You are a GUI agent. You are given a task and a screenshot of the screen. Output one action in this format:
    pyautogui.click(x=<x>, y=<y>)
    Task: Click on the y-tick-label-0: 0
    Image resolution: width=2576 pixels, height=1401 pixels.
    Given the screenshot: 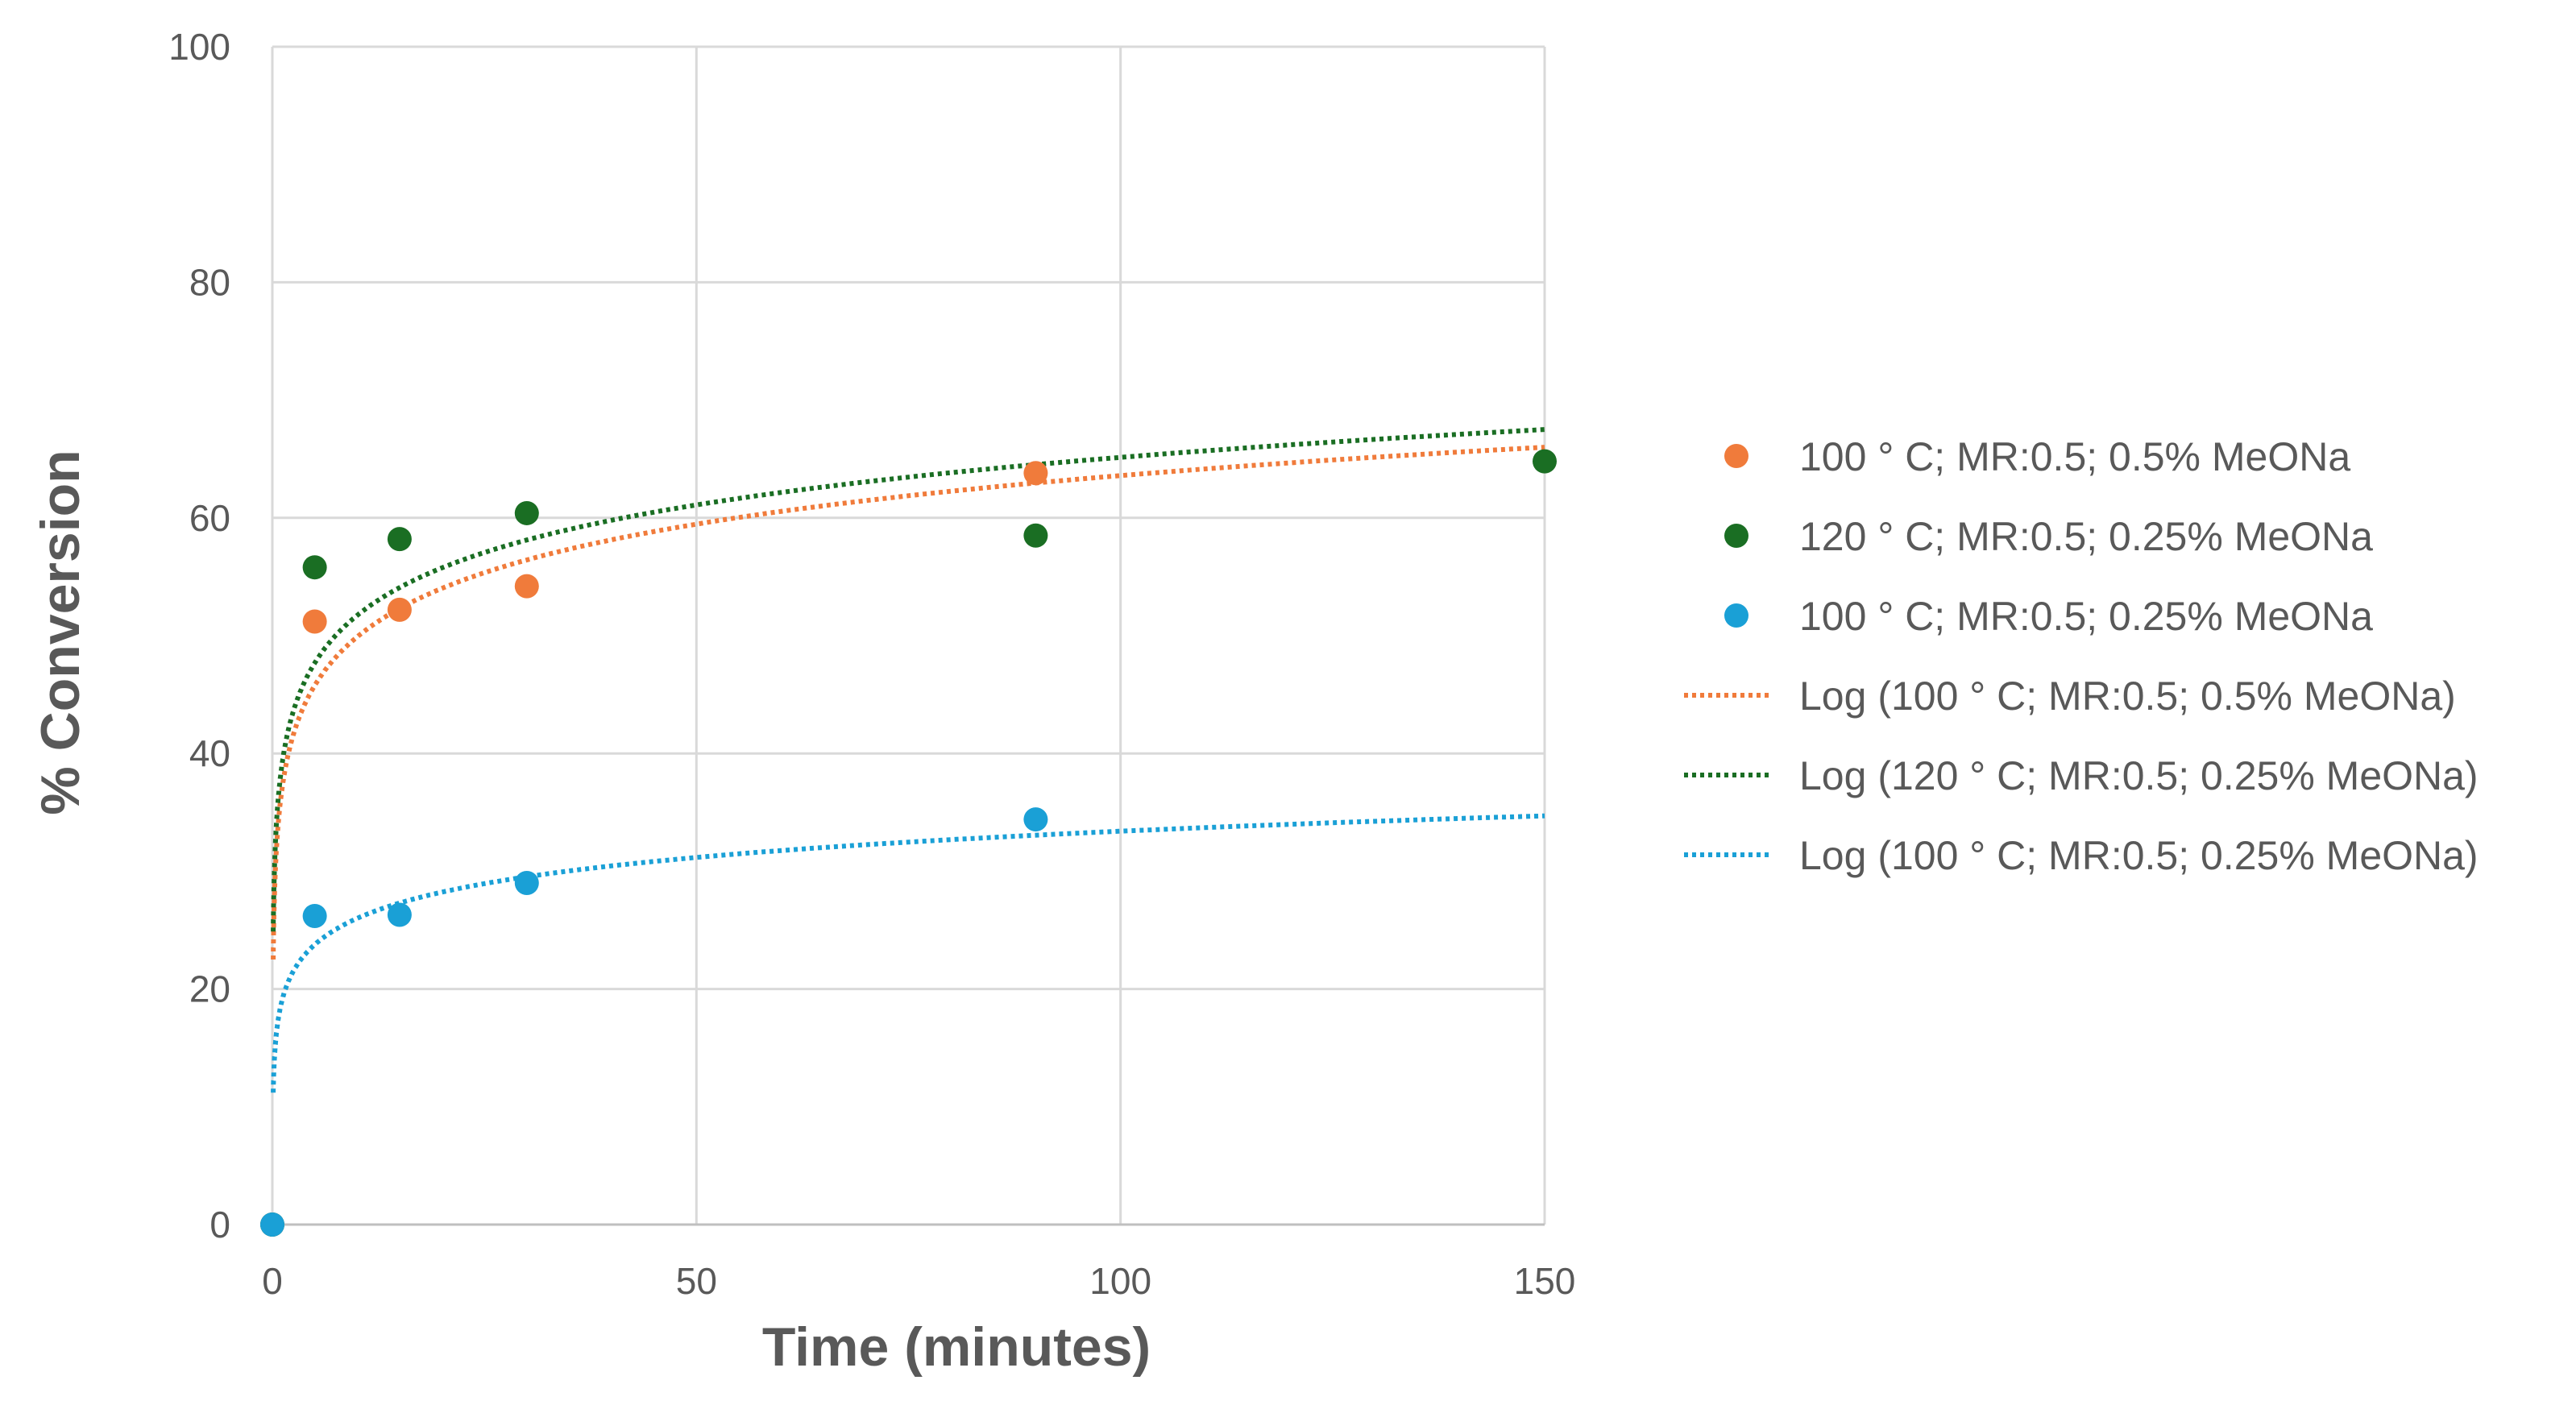 What is the action you would take?
    pyautogui.click(x=219, y=1225)
    